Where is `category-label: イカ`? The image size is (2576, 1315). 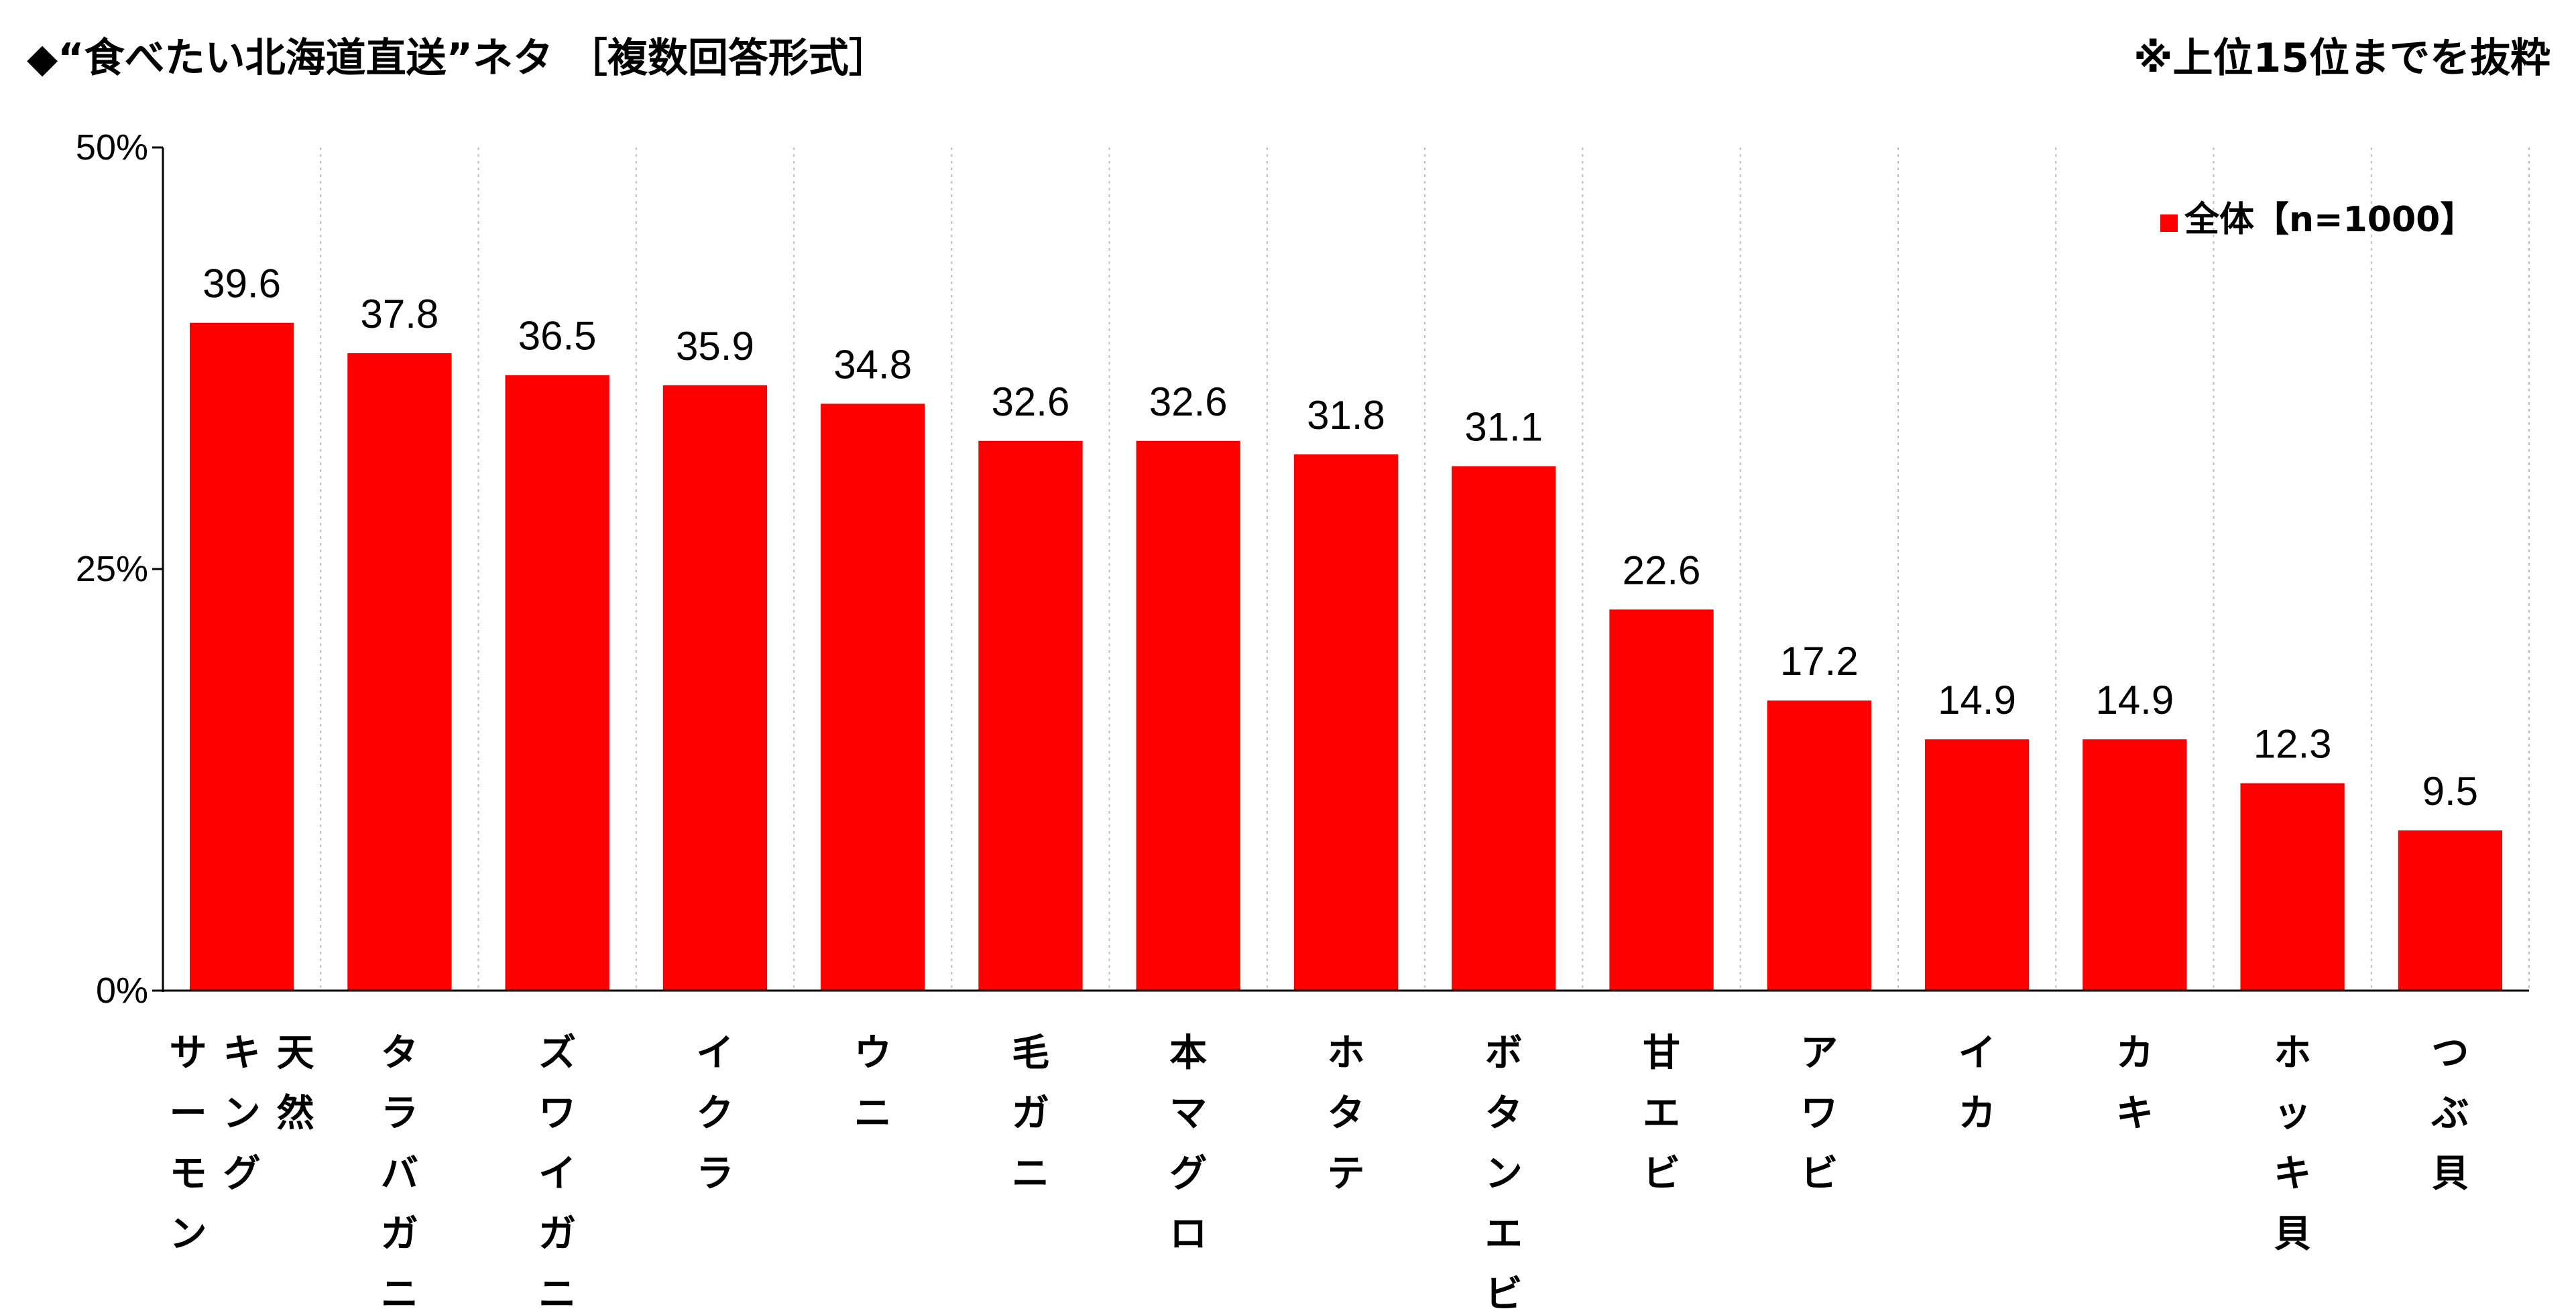 category-label: イカ is located at coordinates (1977, 1083).